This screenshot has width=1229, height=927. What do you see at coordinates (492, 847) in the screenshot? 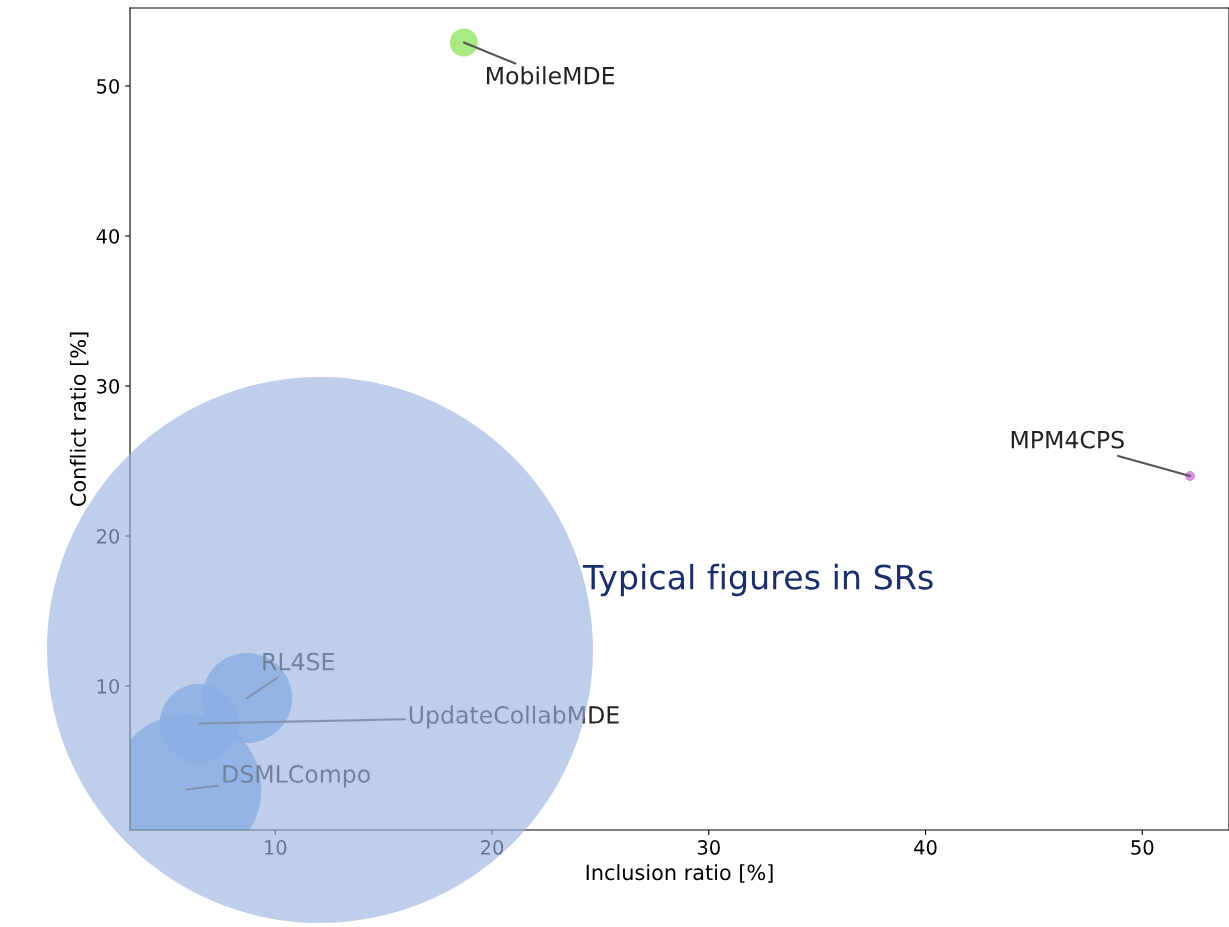
I see `x-tick-label: 20` at bounding box center [492, 847].